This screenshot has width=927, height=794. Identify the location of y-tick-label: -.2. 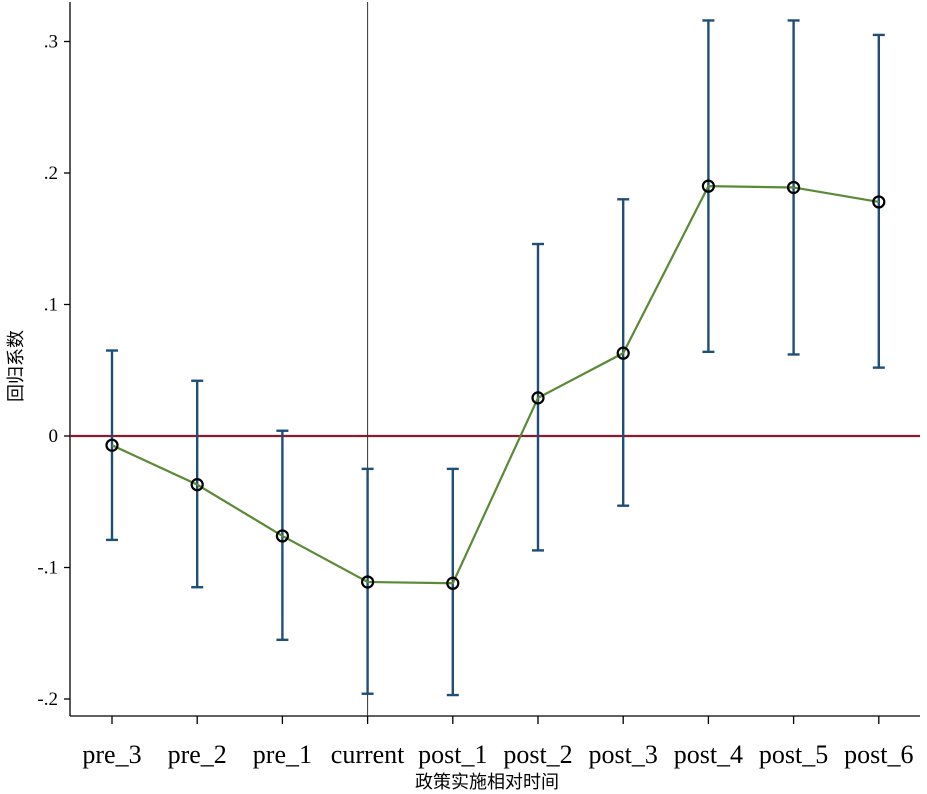
(47, 699).